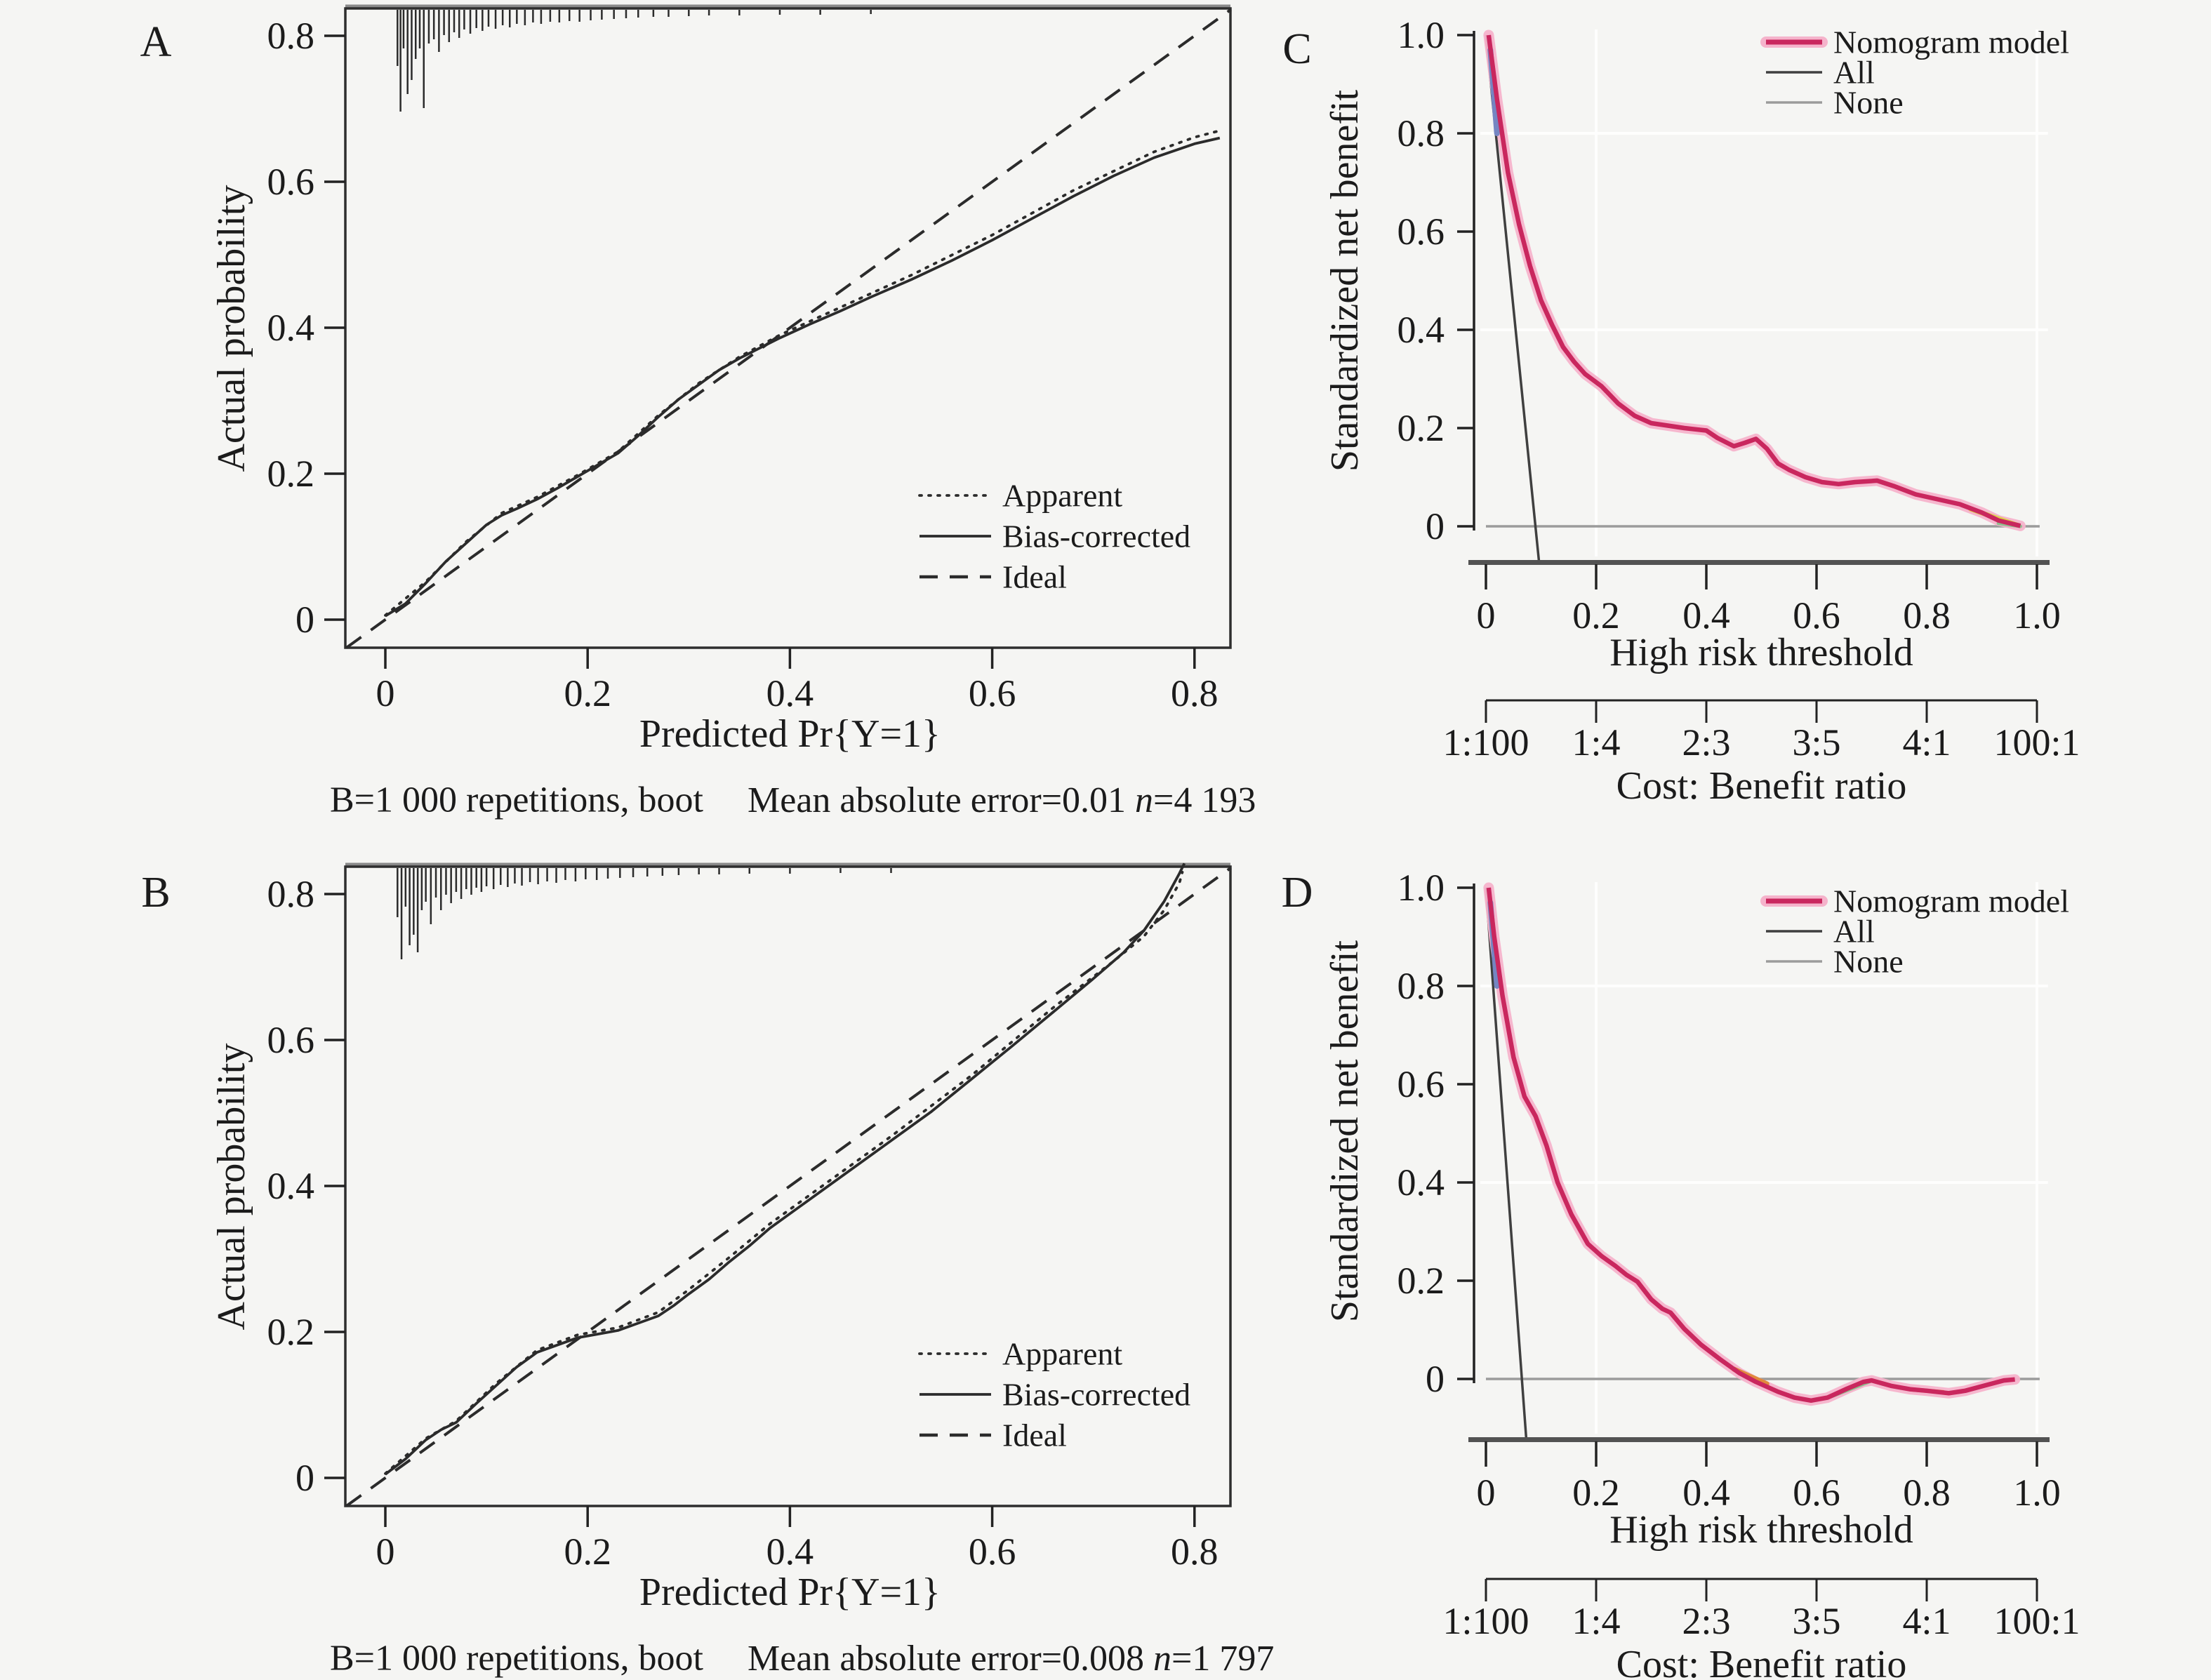  What do you see at coordinates (803, 377) in the screenshot?
I see `curve-bias-corrected` at bounding box center [803, 377].